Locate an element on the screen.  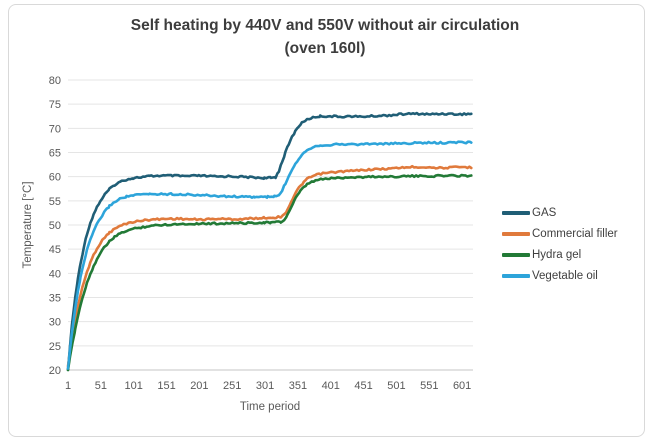
x-tick-label: 551 is located at coordinates (429, 386).